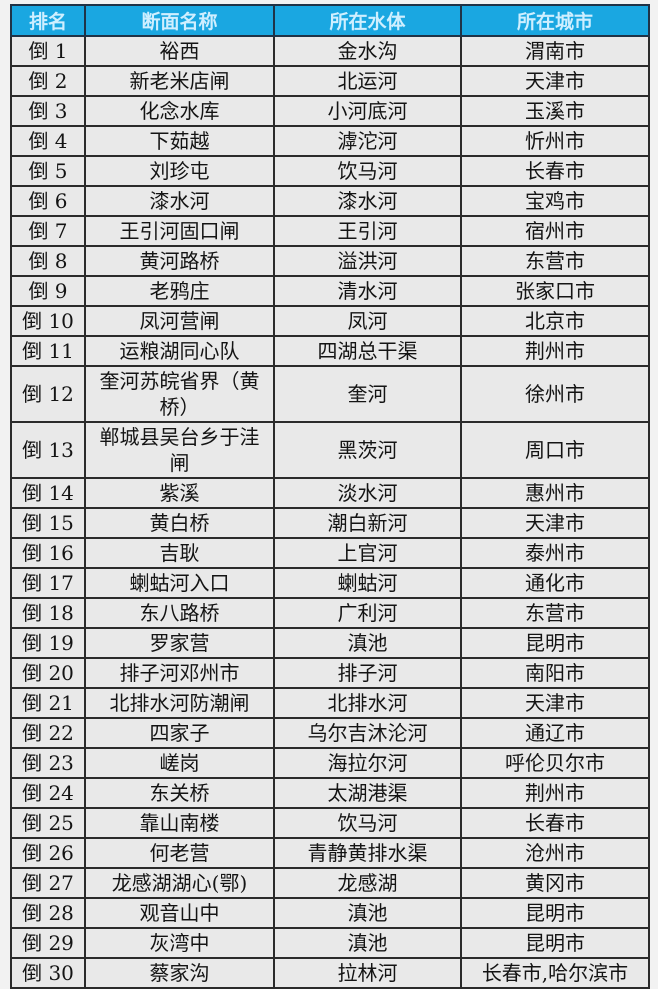 This screenshot has height=989, width=658. Describe the element at coordinates (48, 823) in the screenshot. I see `cell-rank: 倒 25` at that location.